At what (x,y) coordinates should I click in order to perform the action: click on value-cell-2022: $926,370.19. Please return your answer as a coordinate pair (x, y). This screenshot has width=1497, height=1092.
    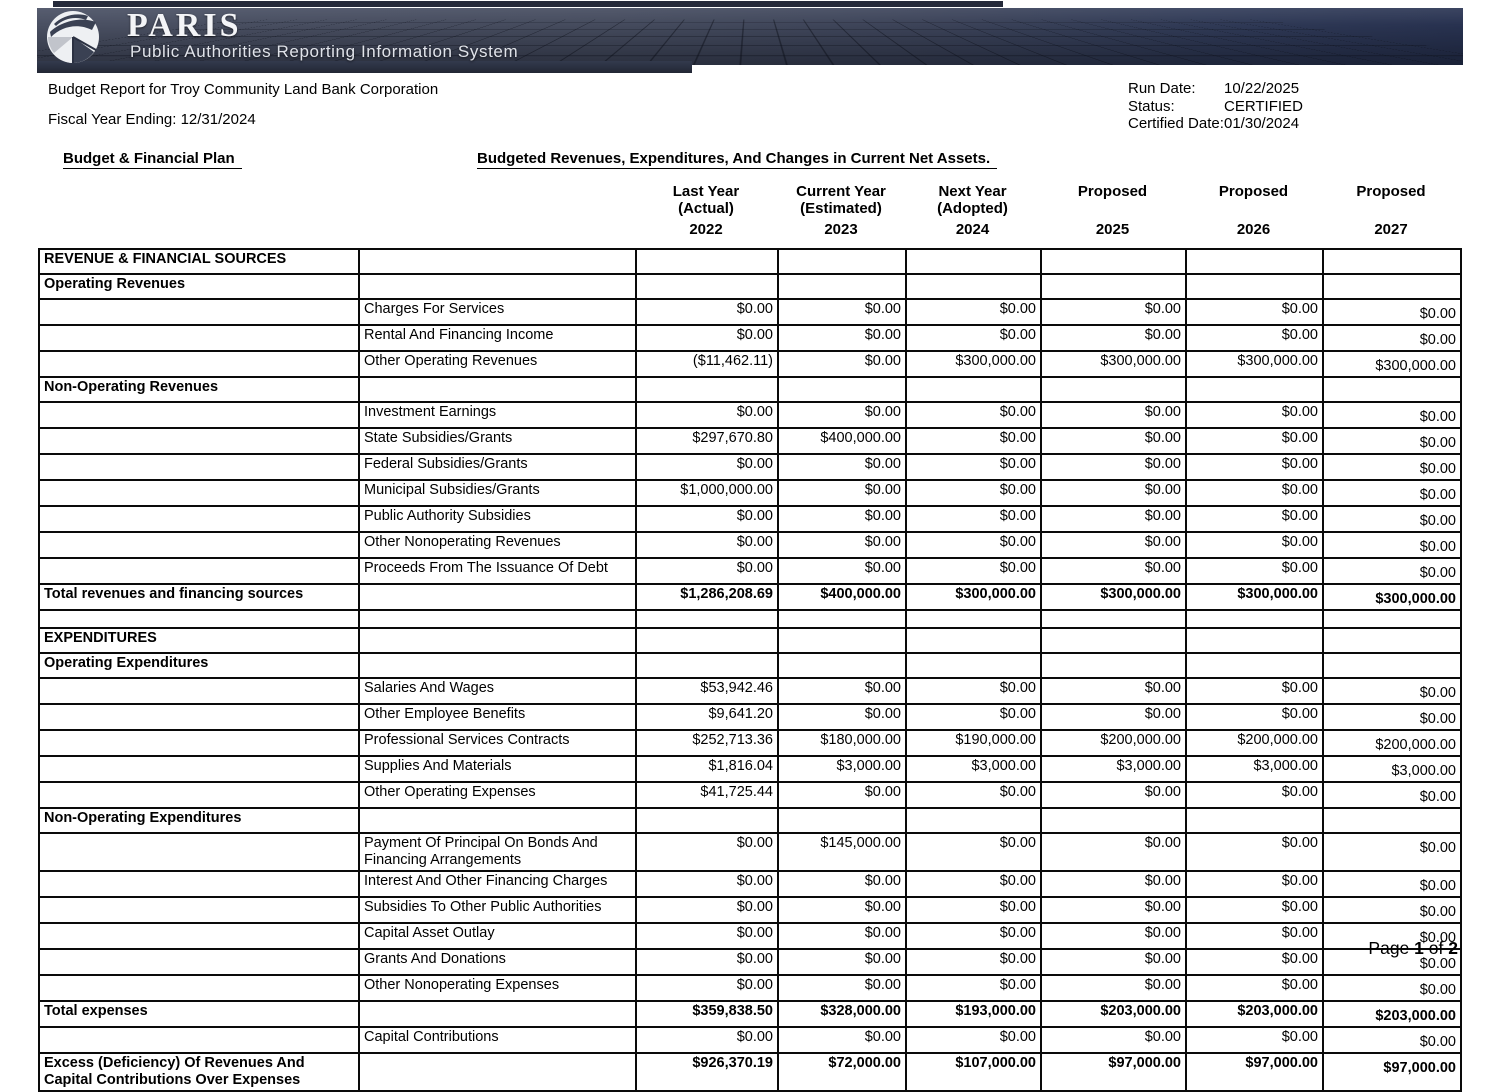
    Looking at the image, I should click on (707, 1072).